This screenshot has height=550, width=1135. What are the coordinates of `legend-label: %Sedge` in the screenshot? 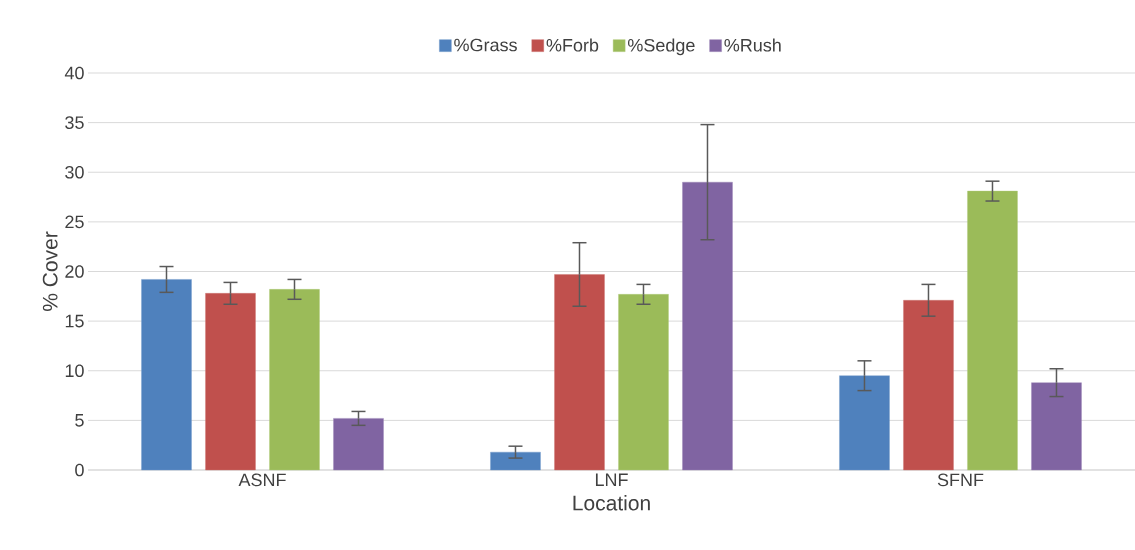 It's located at (661, 47).